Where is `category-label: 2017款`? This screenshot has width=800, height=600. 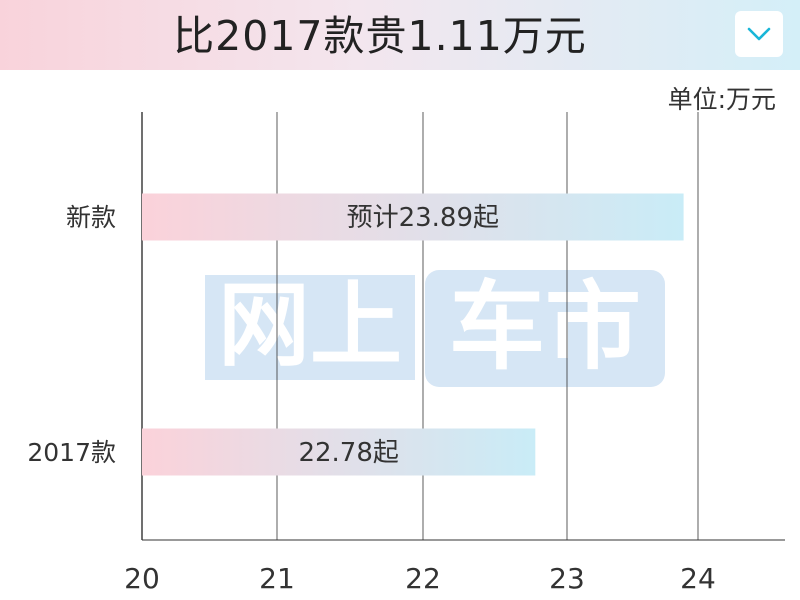
category-label: 2017款 is located at coordinates (71, 452).